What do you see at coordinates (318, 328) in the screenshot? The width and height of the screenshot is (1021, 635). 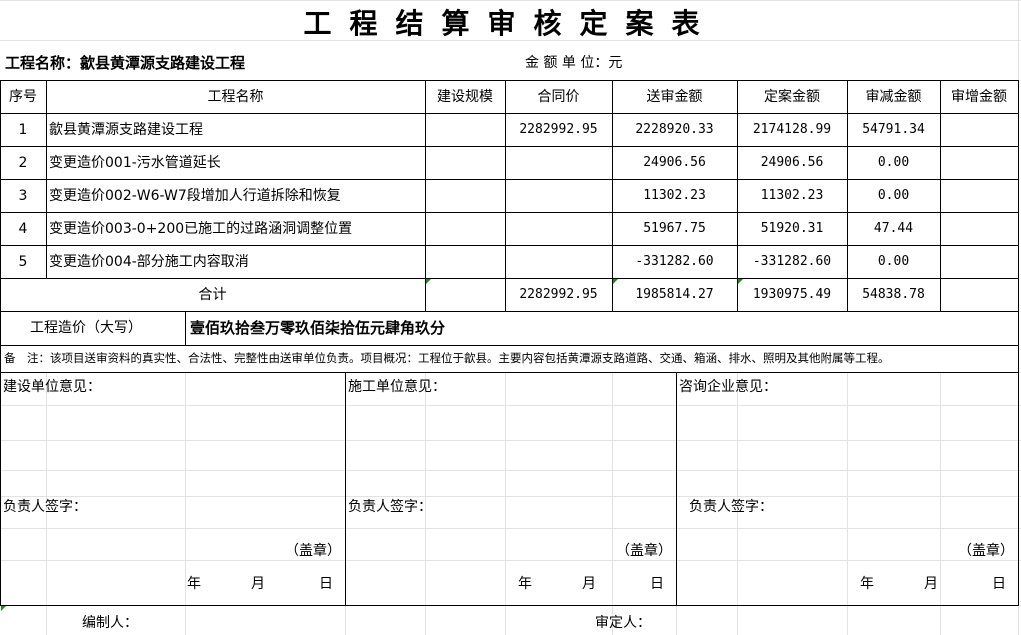 I see `amount-words-value: 壹佰玖拾叁万零玖佰柒拾伍元肆角玖分` at bounding box center [318, 328].